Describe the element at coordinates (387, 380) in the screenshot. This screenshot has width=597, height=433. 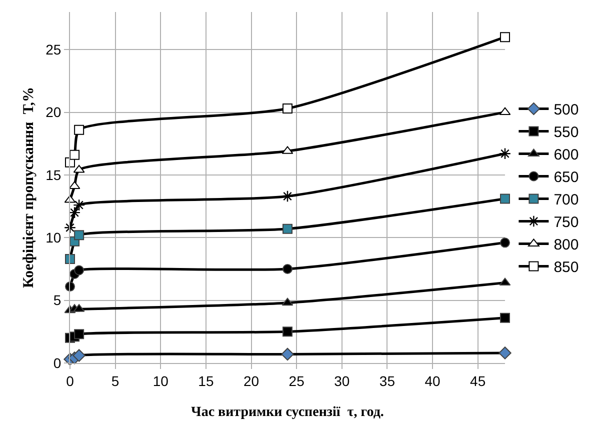
I see `x-tick-label: 35` at that location.